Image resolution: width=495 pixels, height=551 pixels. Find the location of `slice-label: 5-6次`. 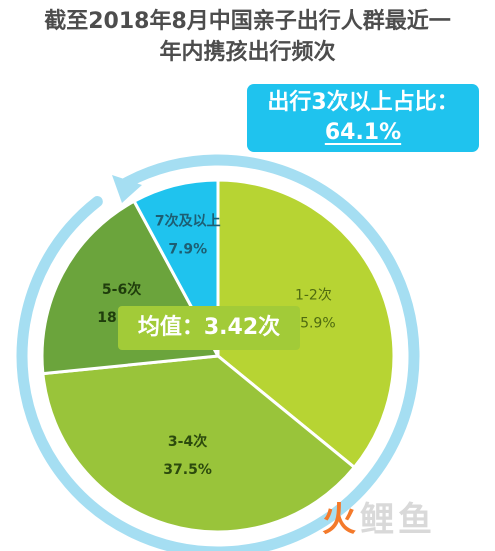

slice-label: 5-6次 is located at coordinates (121, 289).